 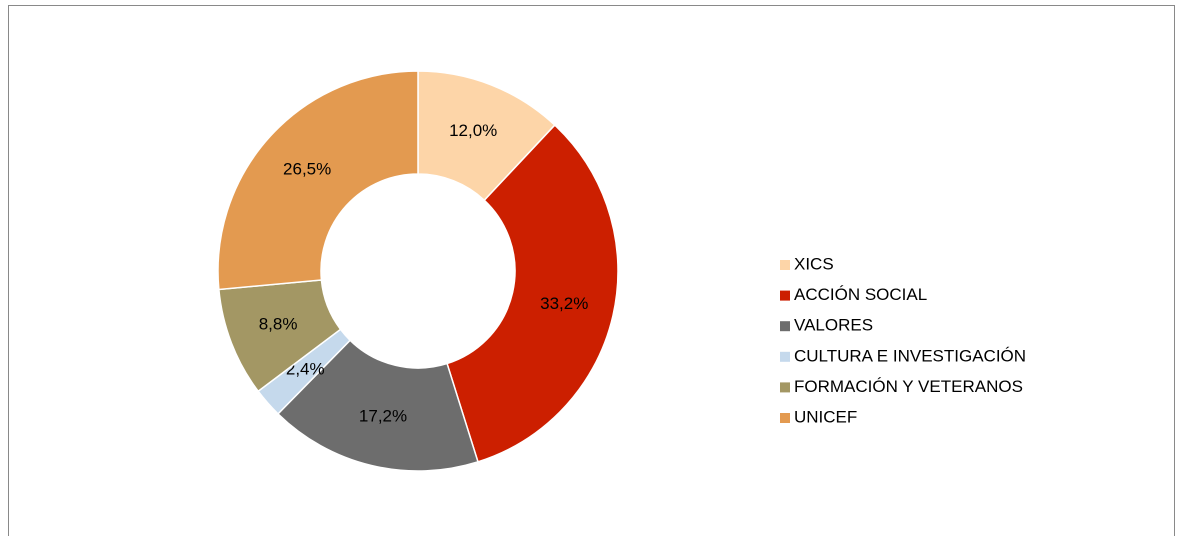 I want to click on data-label: 12,0%, so click(x=473, y=130).